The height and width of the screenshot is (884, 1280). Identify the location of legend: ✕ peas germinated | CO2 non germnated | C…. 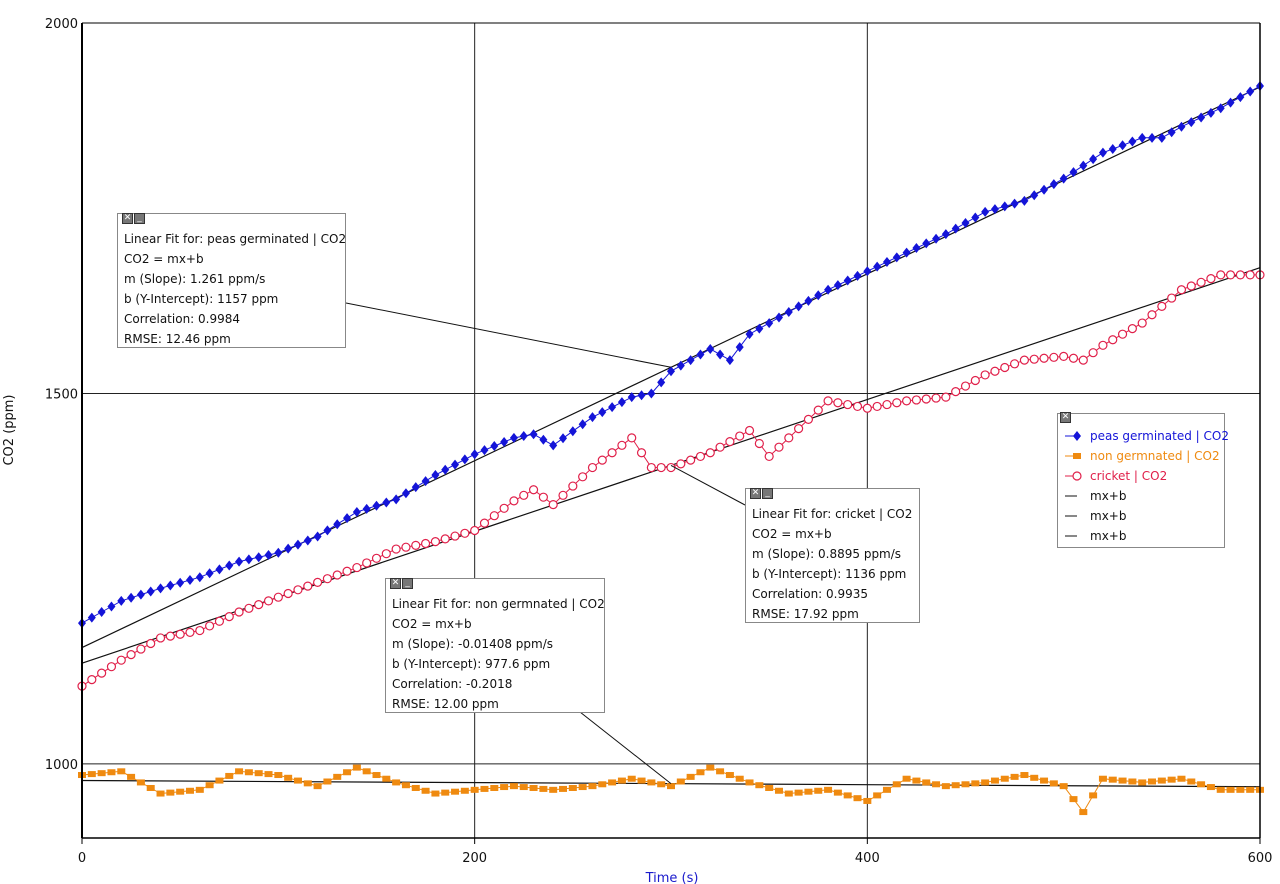
(1143, 480).